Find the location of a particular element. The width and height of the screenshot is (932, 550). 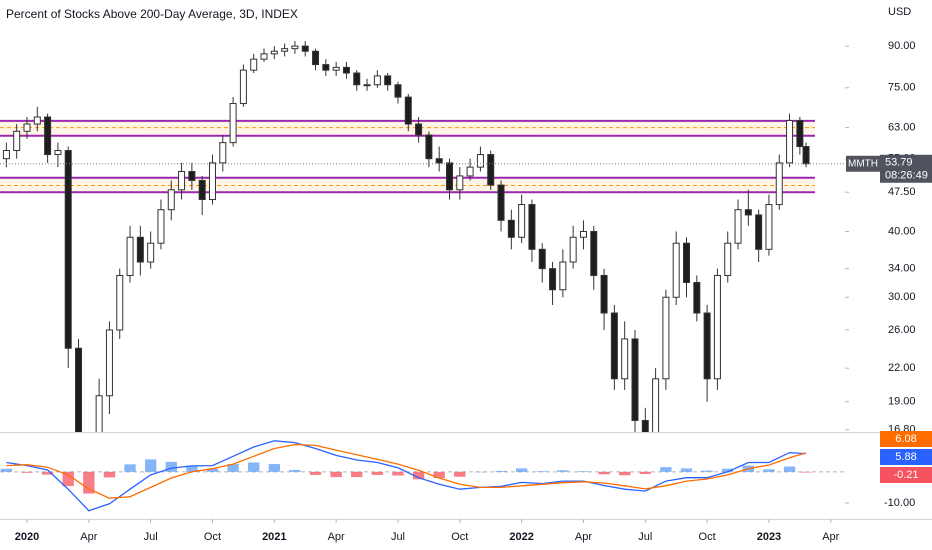

y-tick-label: -10.00 is located at coordinates (899, 503).